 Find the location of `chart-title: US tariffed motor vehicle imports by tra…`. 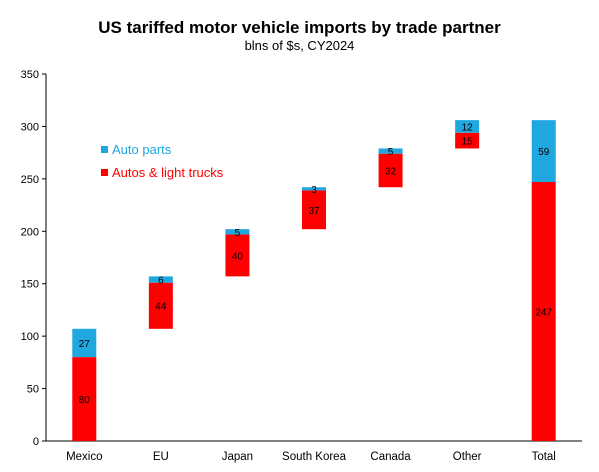

chart-title: US tariffed motor vehicle imports by tra… is located at coordinates (299, 27).